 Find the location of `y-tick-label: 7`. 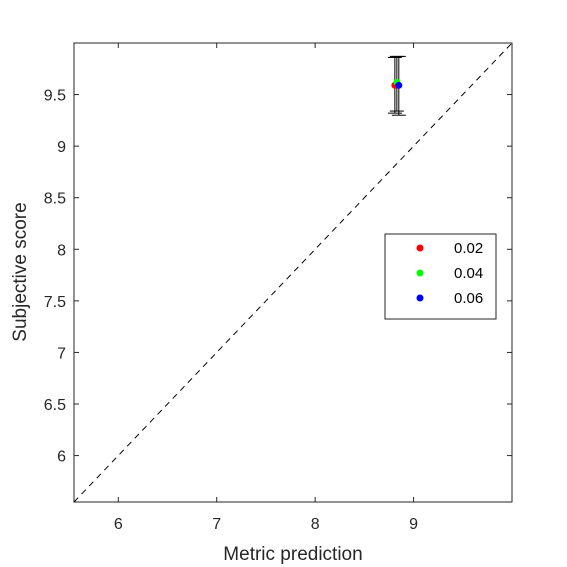

y-tick-label: 7 is located at coordinates (61, 353).